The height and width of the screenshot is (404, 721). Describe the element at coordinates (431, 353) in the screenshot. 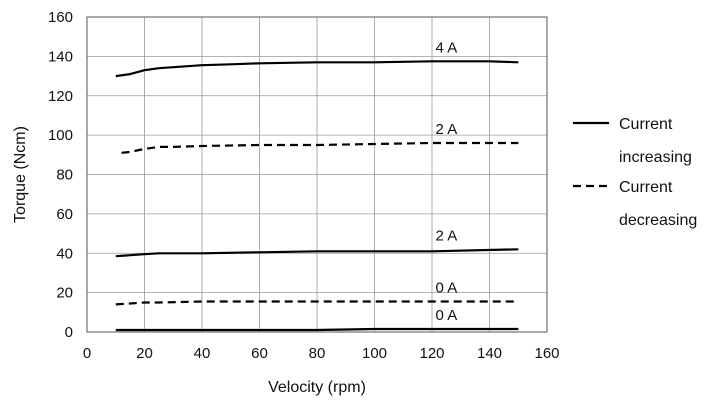

I see `x-tick-label: 120` at that location.